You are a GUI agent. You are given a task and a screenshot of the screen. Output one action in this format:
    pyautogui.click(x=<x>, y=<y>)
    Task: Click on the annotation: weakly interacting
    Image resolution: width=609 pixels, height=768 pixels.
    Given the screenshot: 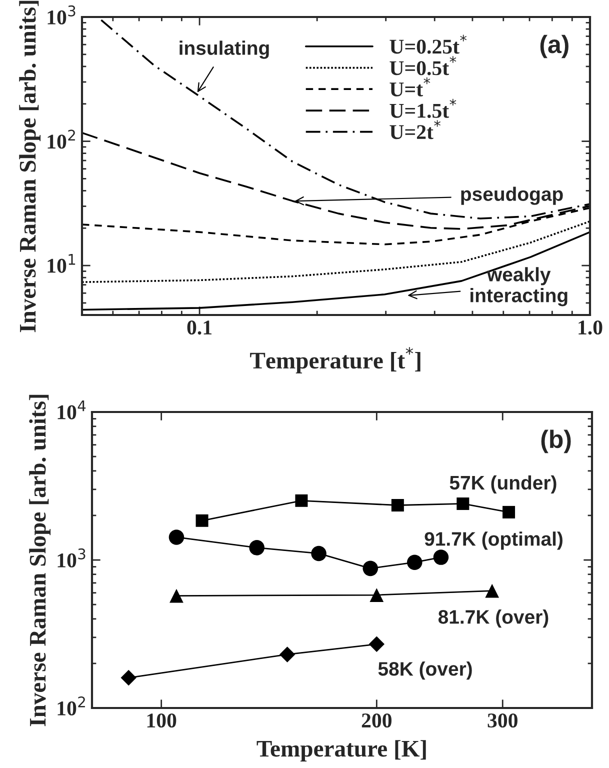 What is the action you would take?
    pyautogui.click(x=519, y=286)
    